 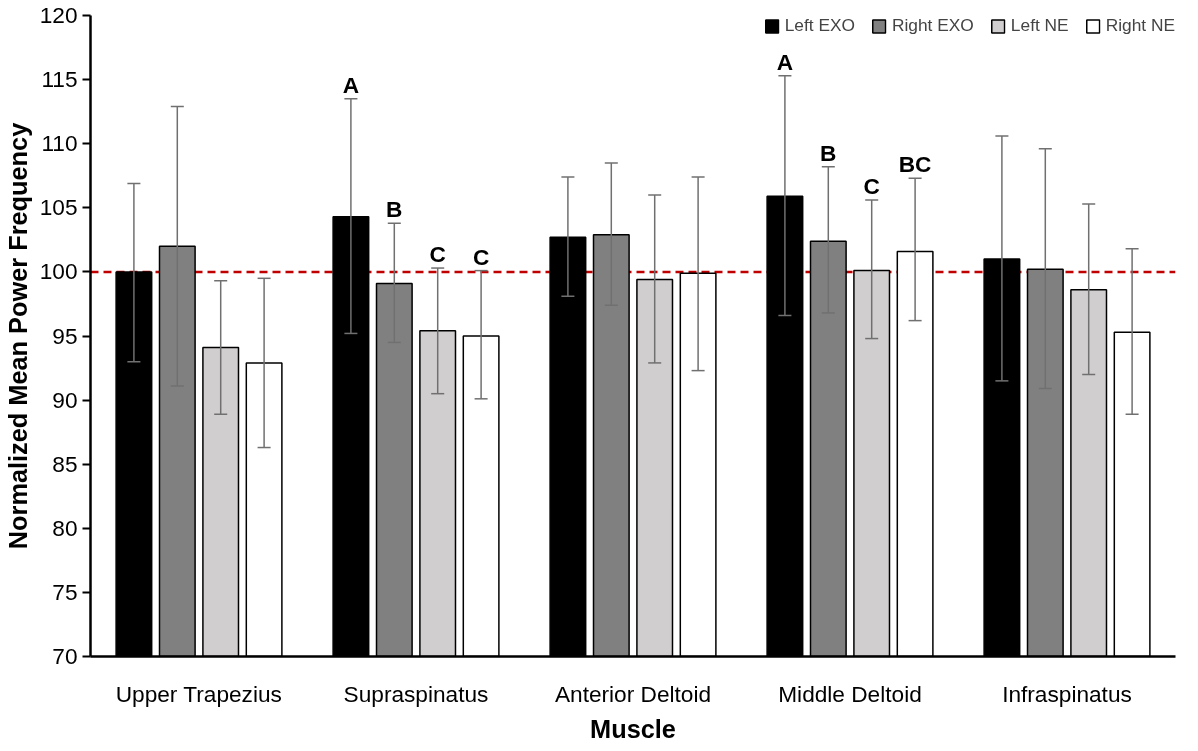 What do you see at coordinates (1140, 25) in the screenshot?
I see `legend-label: Right NE` at bounding box center [1140, 25].